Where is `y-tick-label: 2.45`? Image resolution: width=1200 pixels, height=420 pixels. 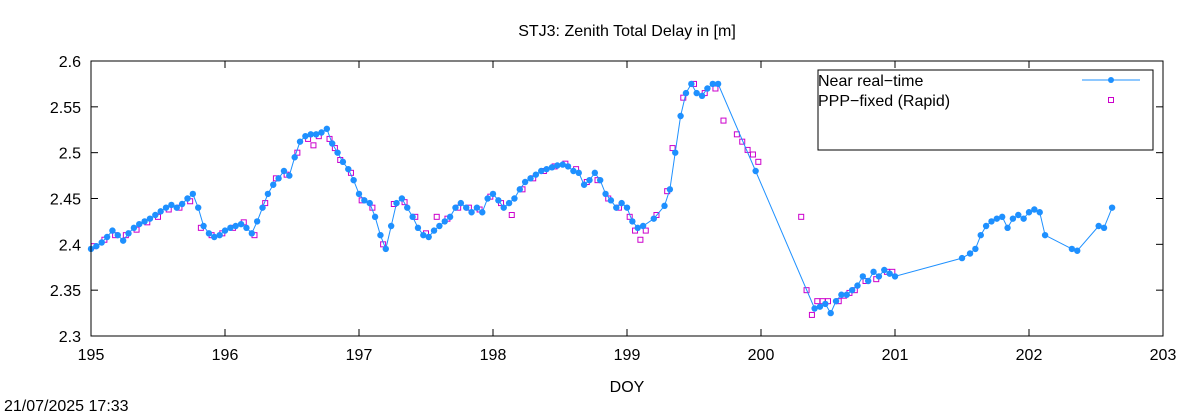
y-tick-label: 2.45 is located at coordinates (65, 200).